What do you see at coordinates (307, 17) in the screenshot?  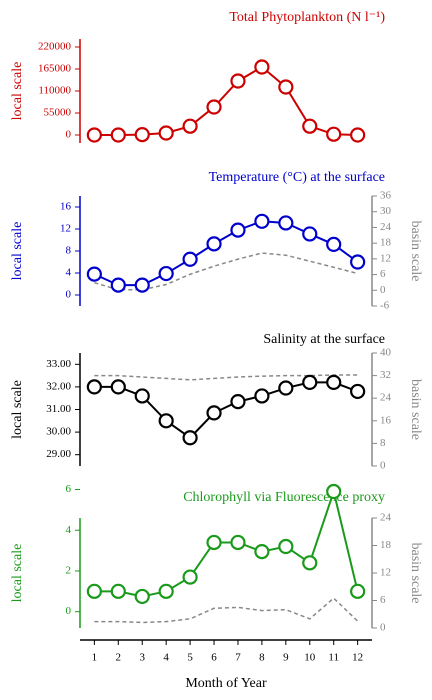 I see `chart-title: Total Phytoplankton (N l⁻¹)` at bounding box center [307, 17].